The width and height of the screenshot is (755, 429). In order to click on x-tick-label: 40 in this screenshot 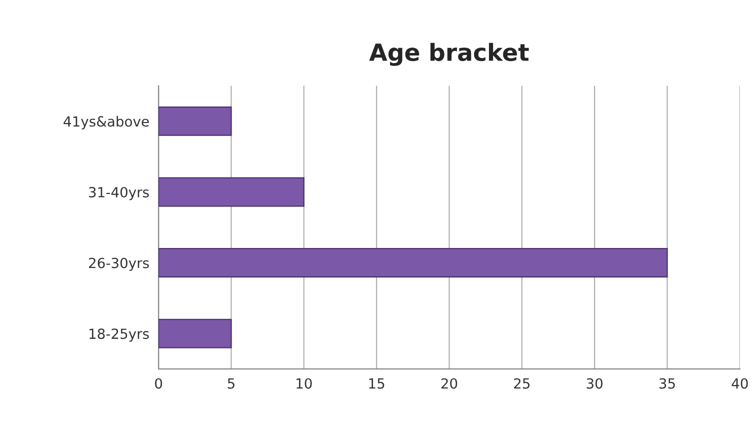, I will do `click(740, 383)`.